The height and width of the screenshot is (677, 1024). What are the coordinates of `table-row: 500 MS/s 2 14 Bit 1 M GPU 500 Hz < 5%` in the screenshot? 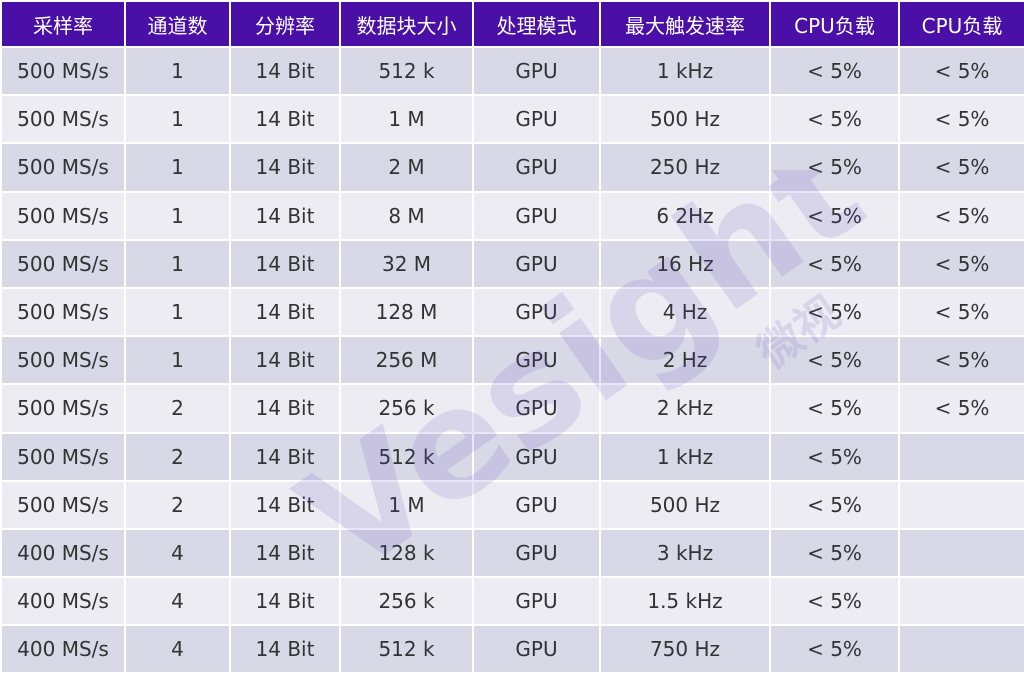 It's located at (513, 504).